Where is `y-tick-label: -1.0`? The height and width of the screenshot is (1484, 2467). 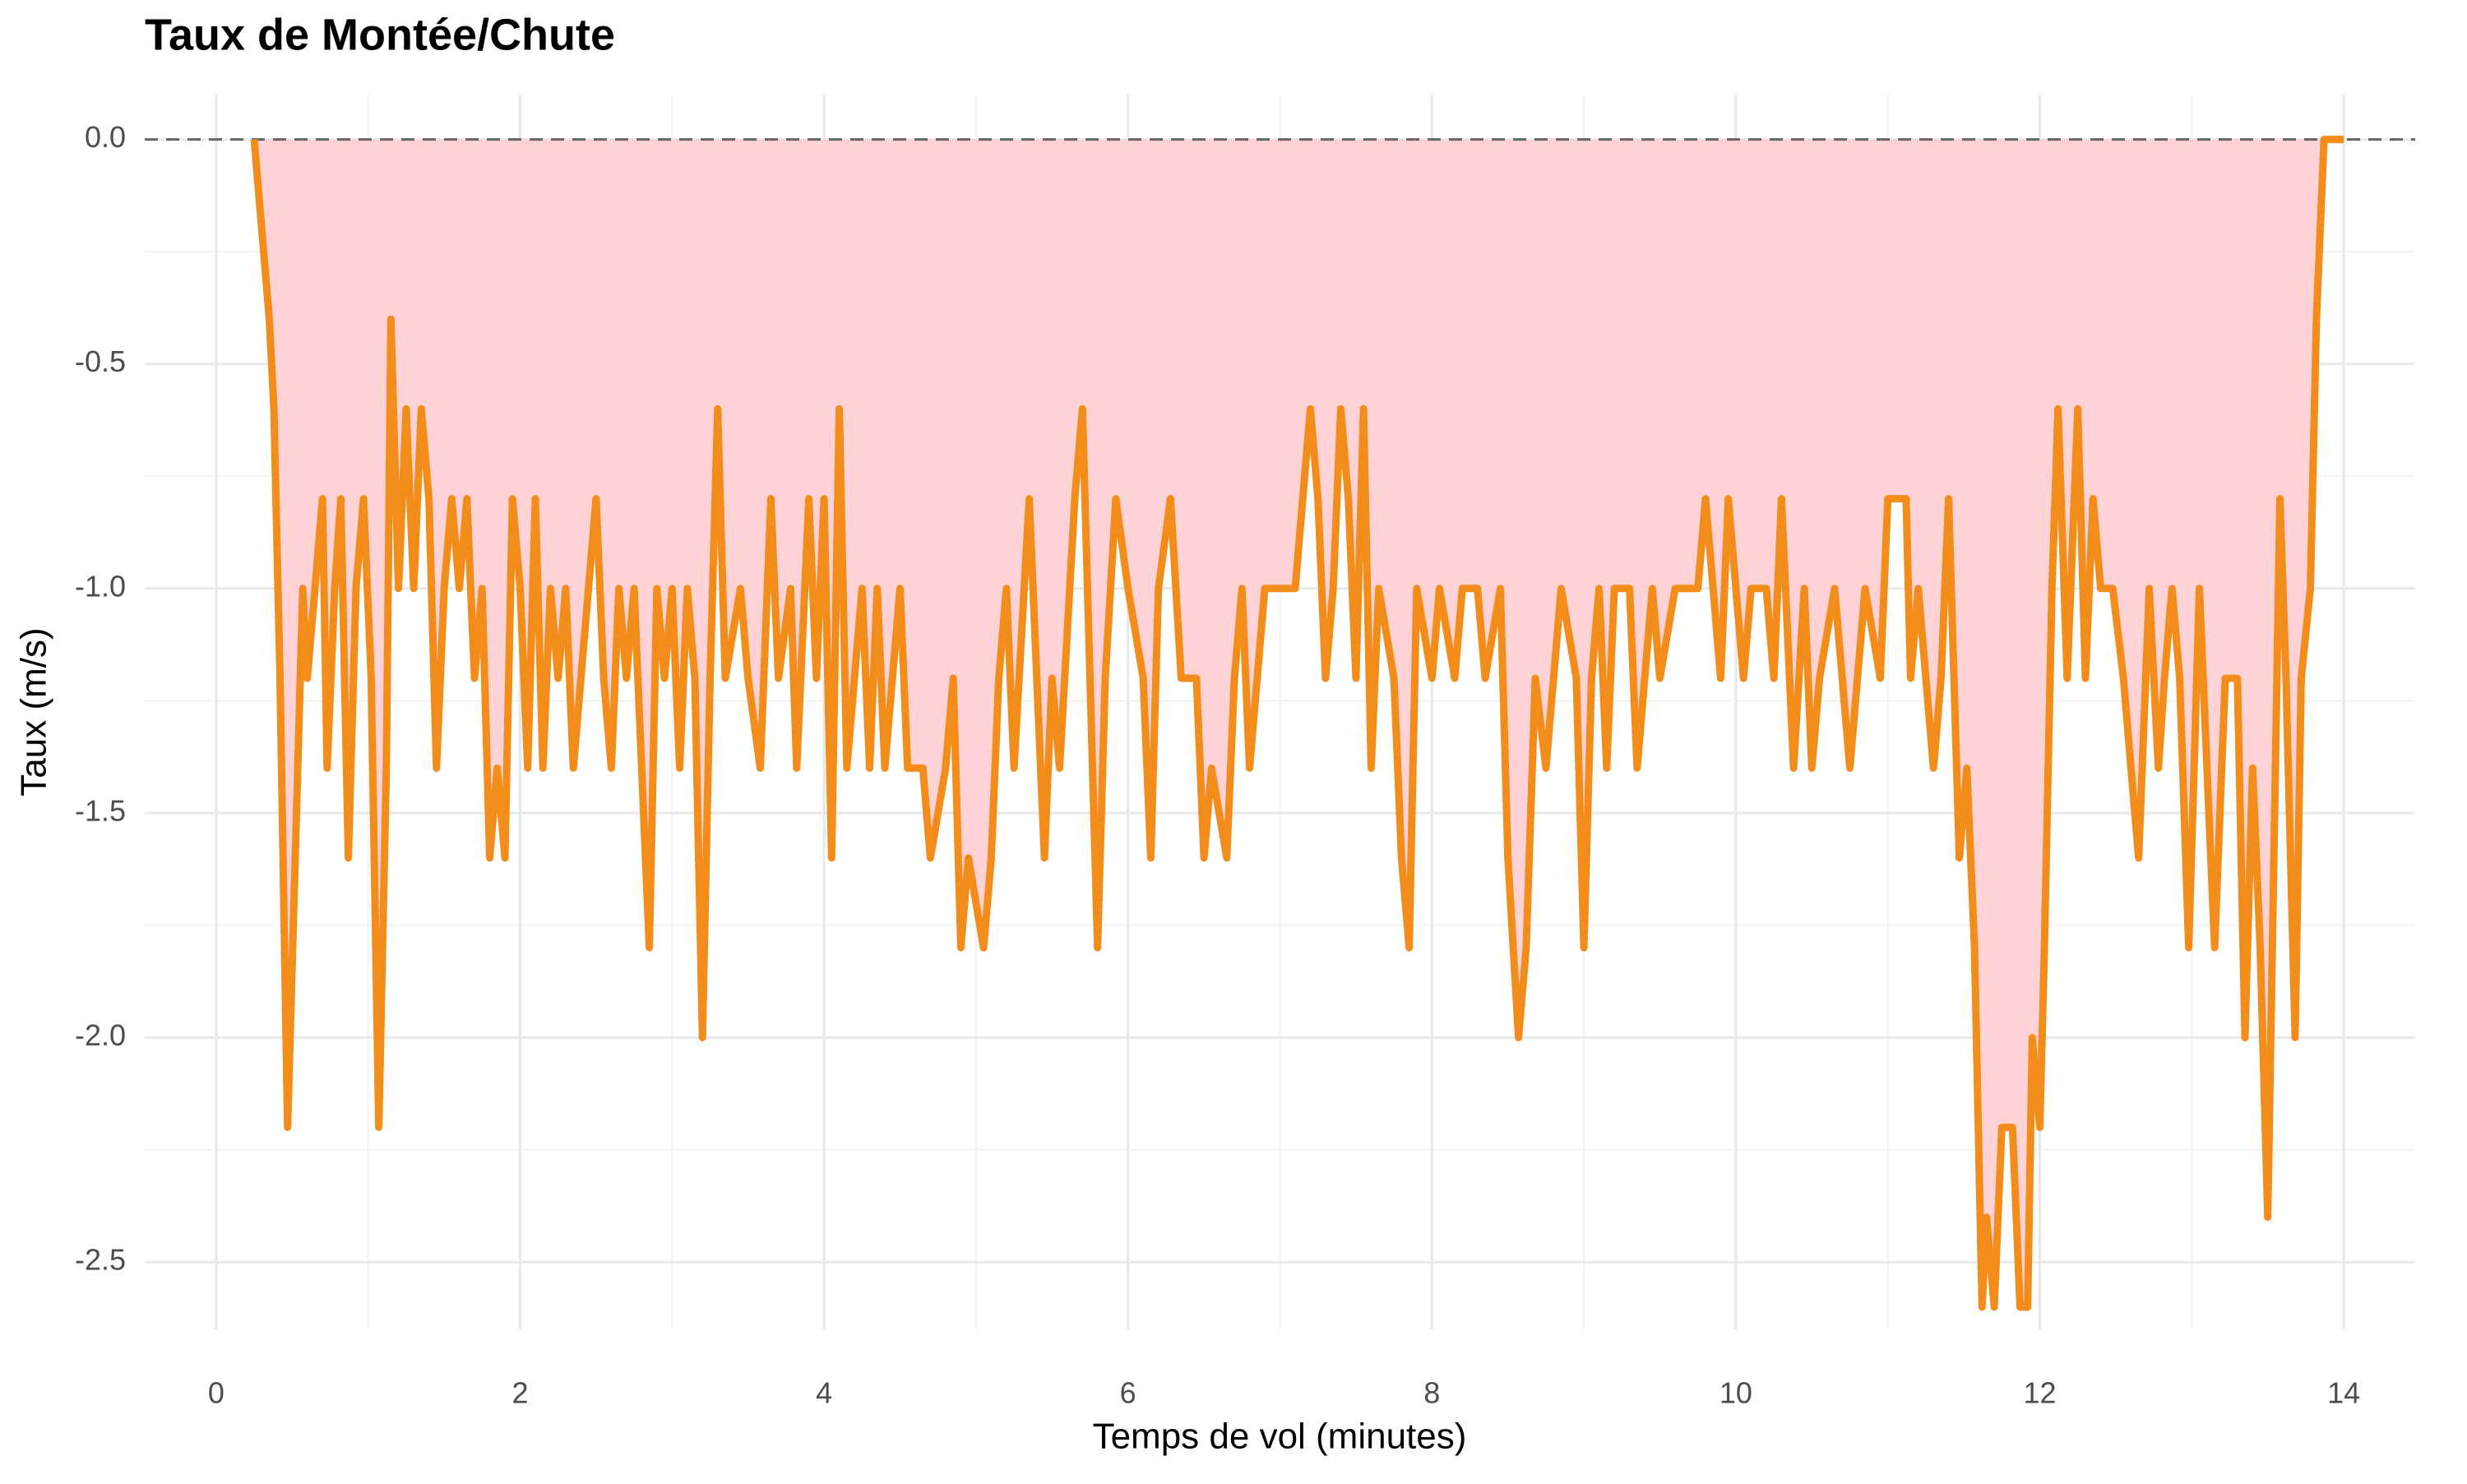
y-tick-label: -1.0 is located at coordinates (100, 586).